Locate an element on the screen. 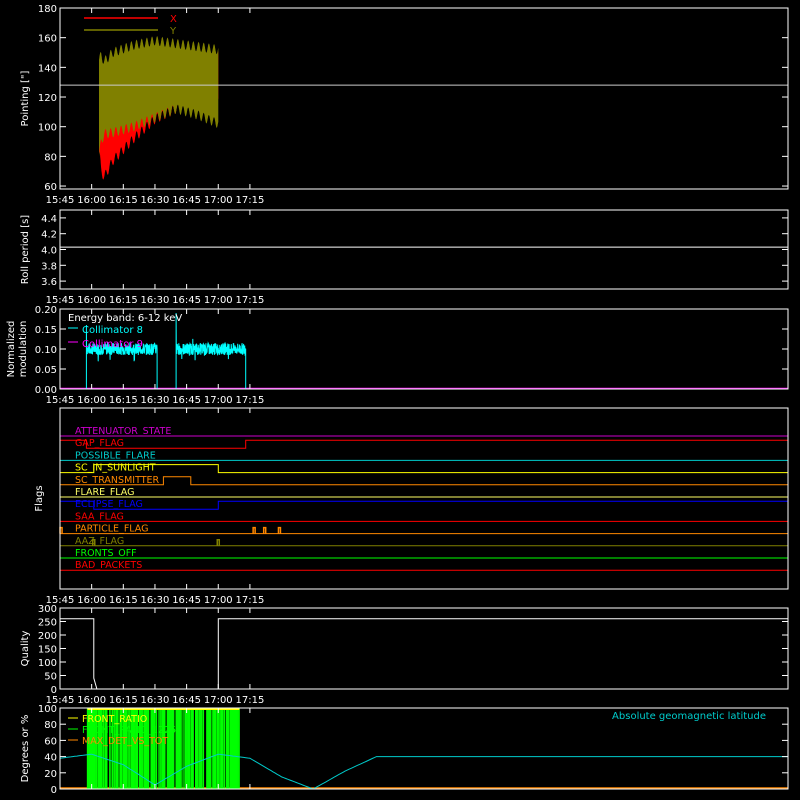 The height and width of the screenshot is (800, 800). modulation-xtick-label: 16:45 is located at coordinates (186, 400).